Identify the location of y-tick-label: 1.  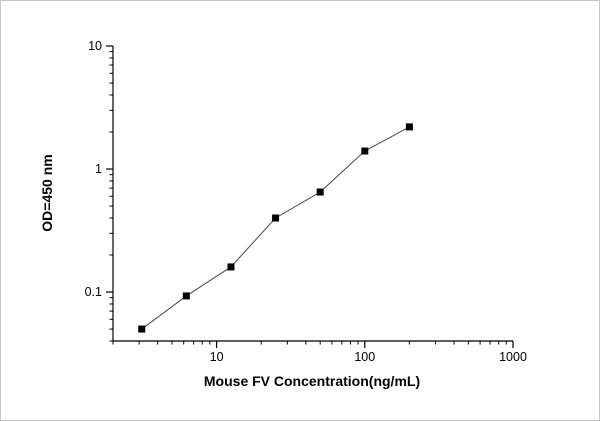
(98, 169).